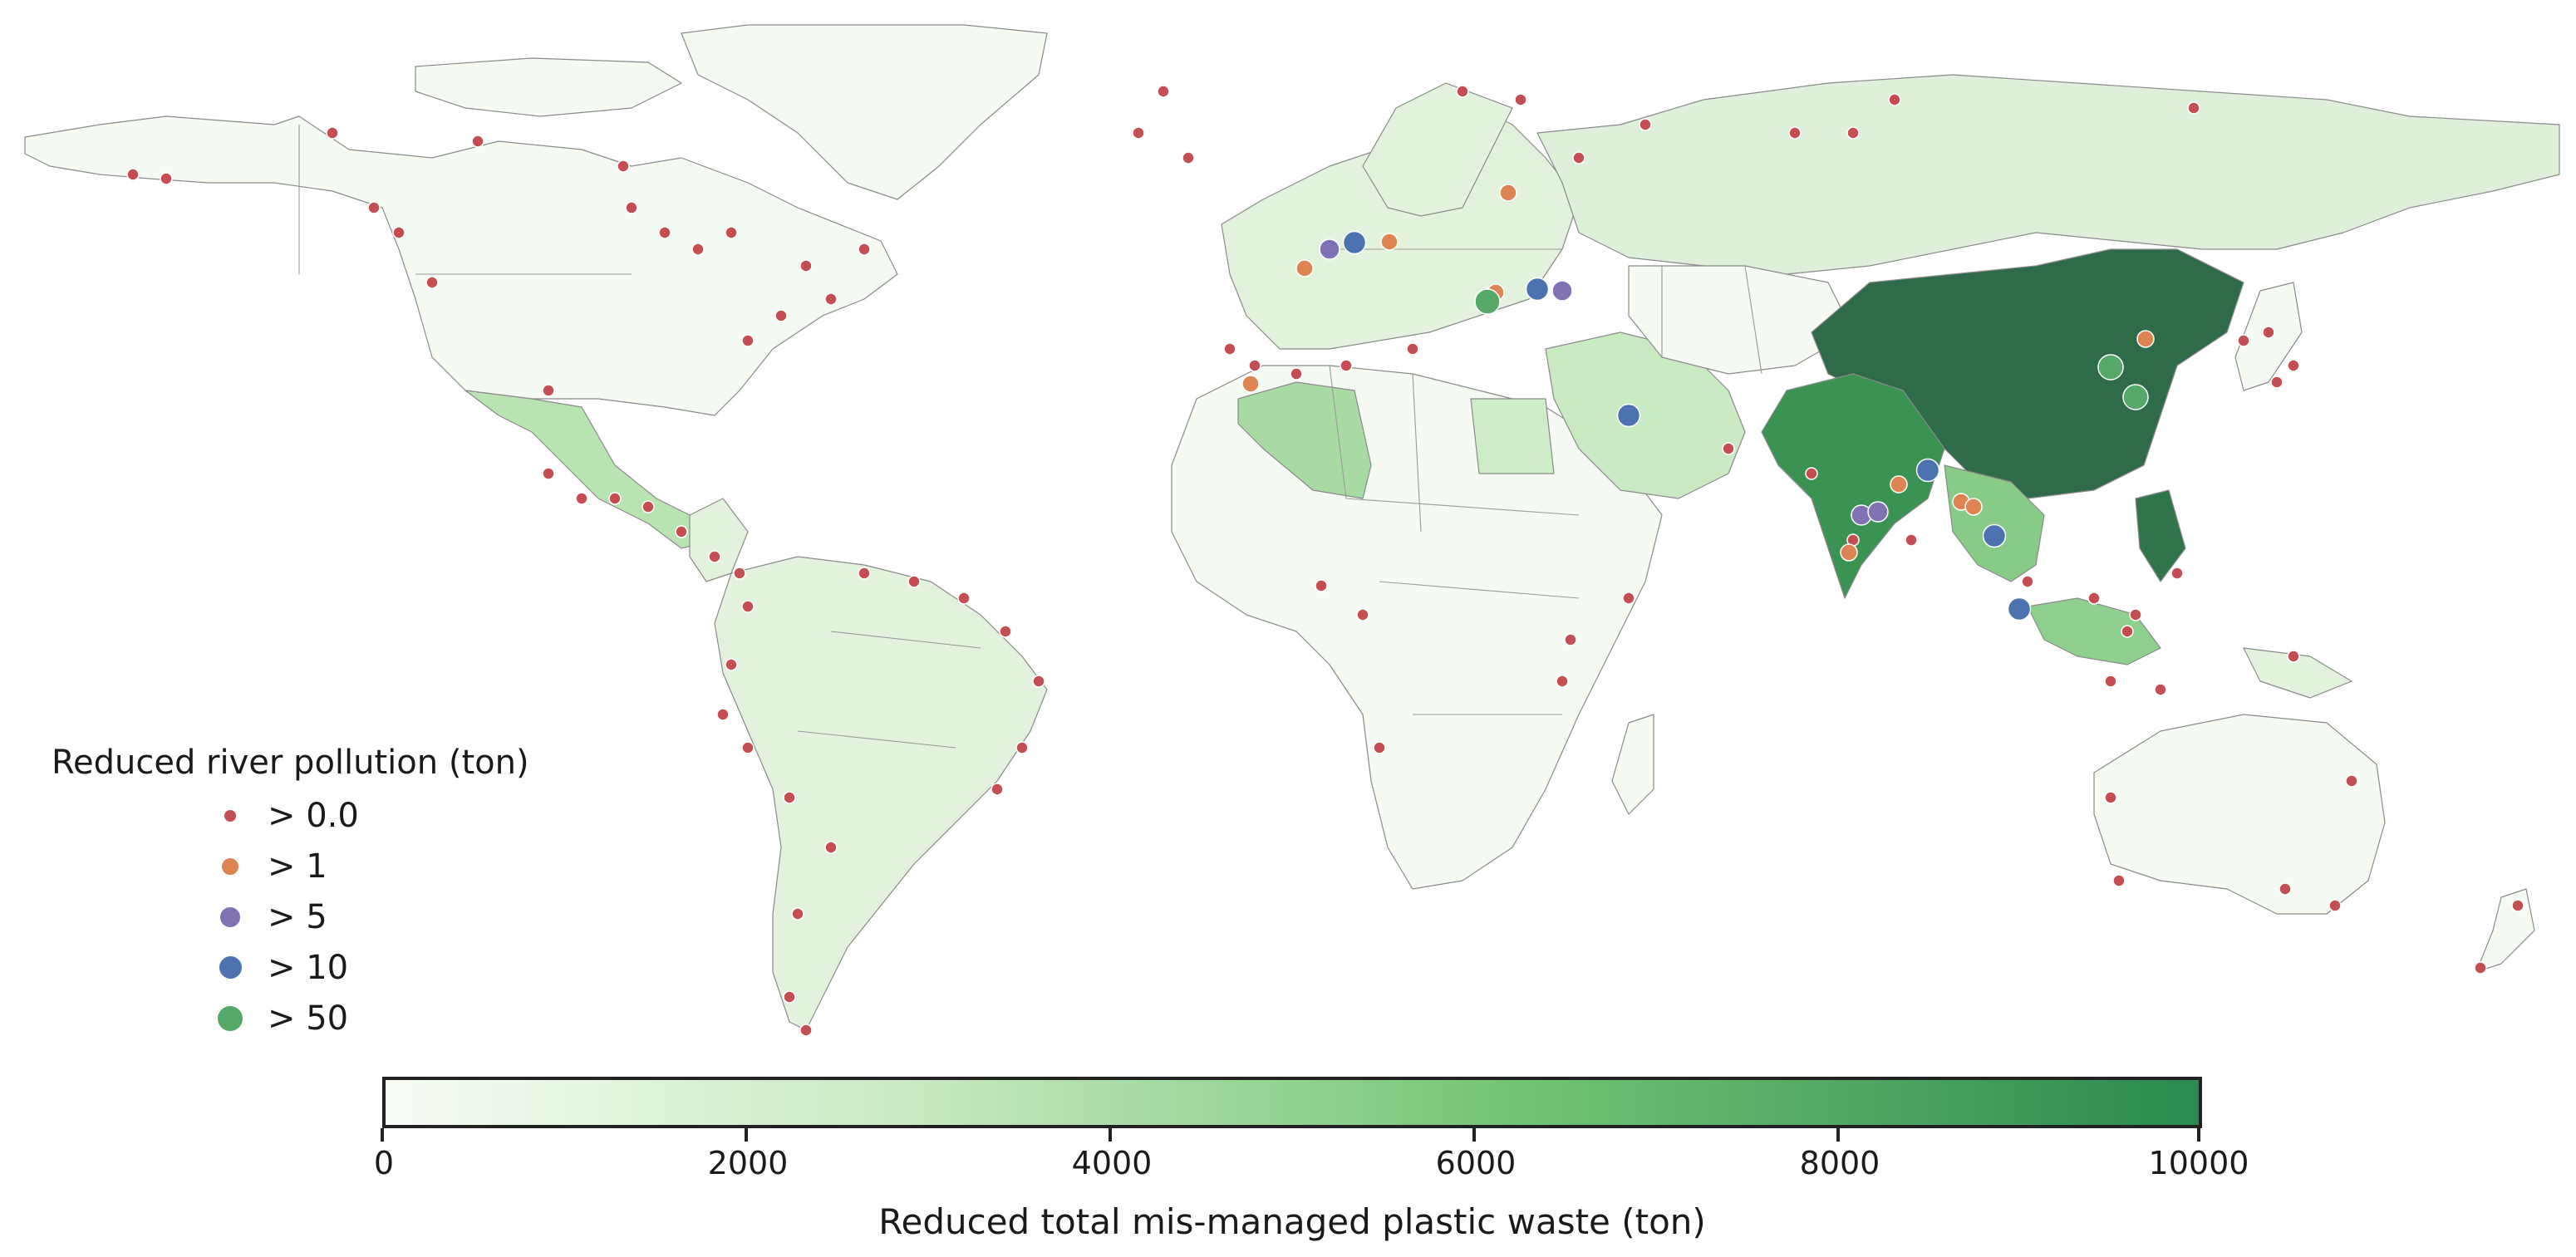 The height and width of the screenshot is (1257, 2576). I want to click on land-algeria, so click(1304, 440).